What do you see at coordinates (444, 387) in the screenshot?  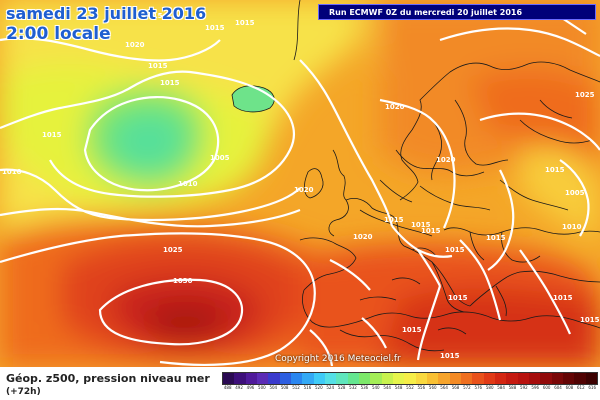 I see `legend-tick-label: 564` at bounding box center [444, 387].